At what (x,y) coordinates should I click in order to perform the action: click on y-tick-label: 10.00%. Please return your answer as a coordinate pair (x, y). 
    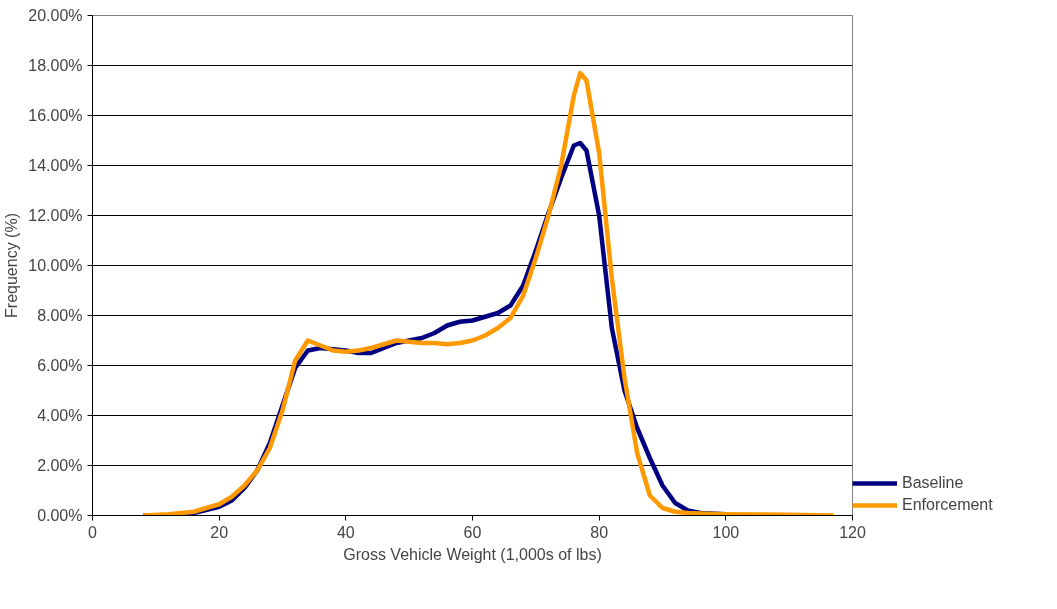
    Looking at the image, I should click on (55, 265).